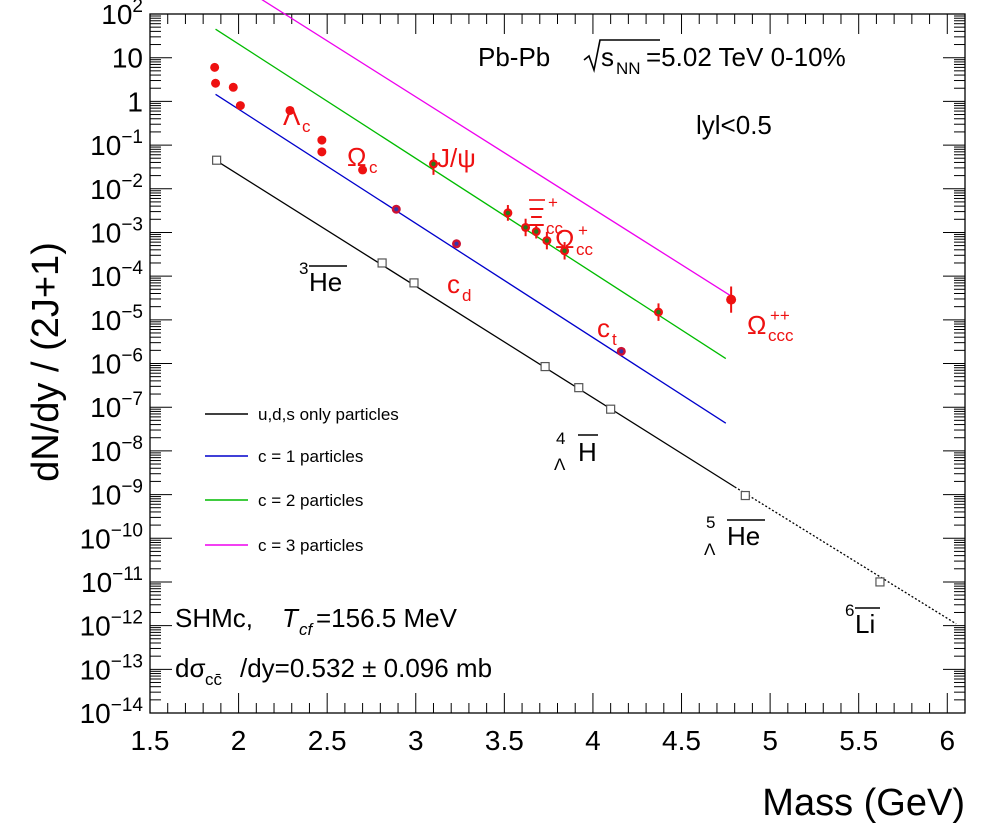 This screenshot has height=839, width=996. What do you see at coordinates (325, 282) in the screenshot?
I see `label-he3: He` at bounding box center [325, 282].